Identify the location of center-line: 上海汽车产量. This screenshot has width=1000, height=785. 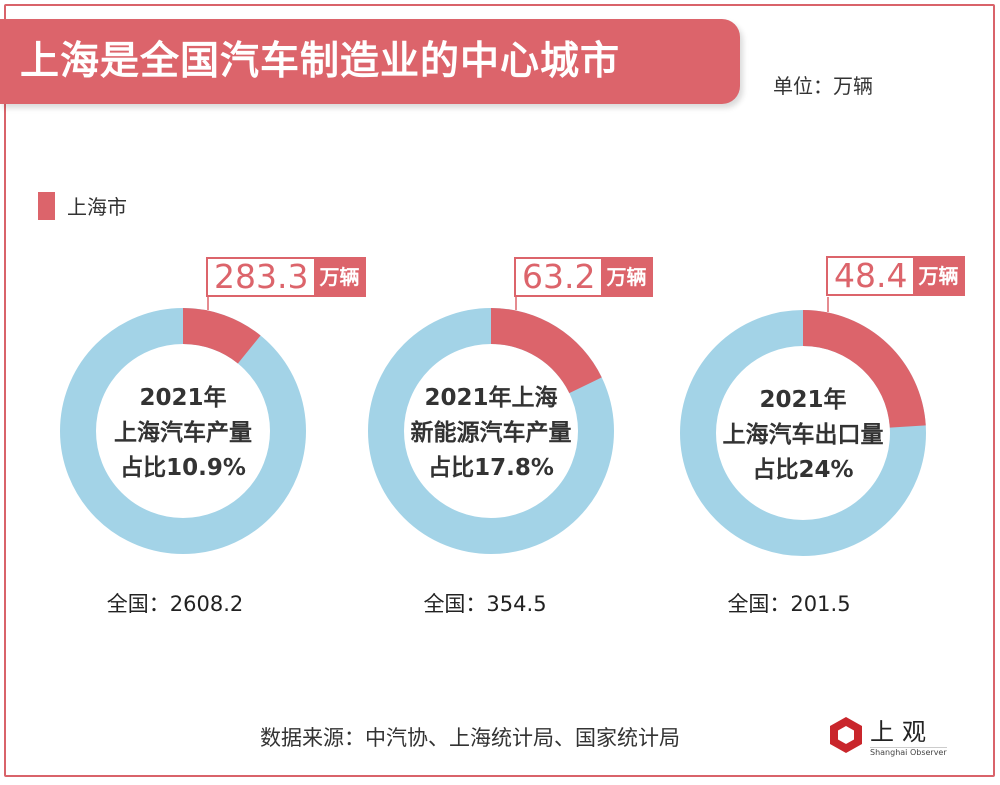
(183, 433).